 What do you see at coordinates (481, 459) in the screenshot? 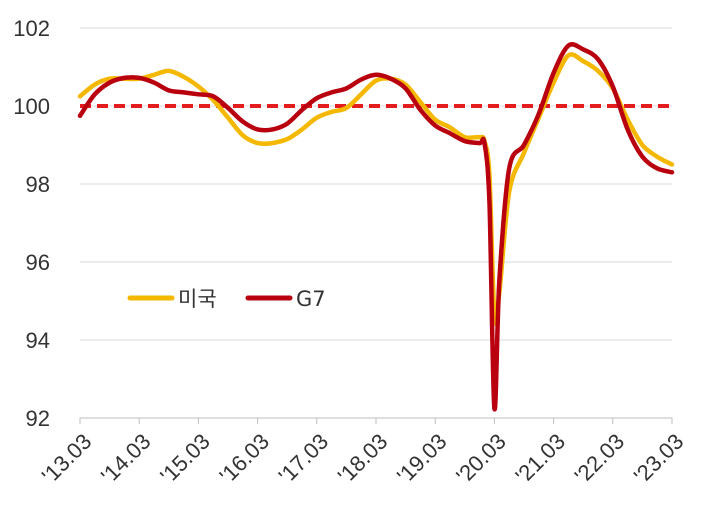
I see `x-tick-label: '20.03` at bounding box center [481, 459].